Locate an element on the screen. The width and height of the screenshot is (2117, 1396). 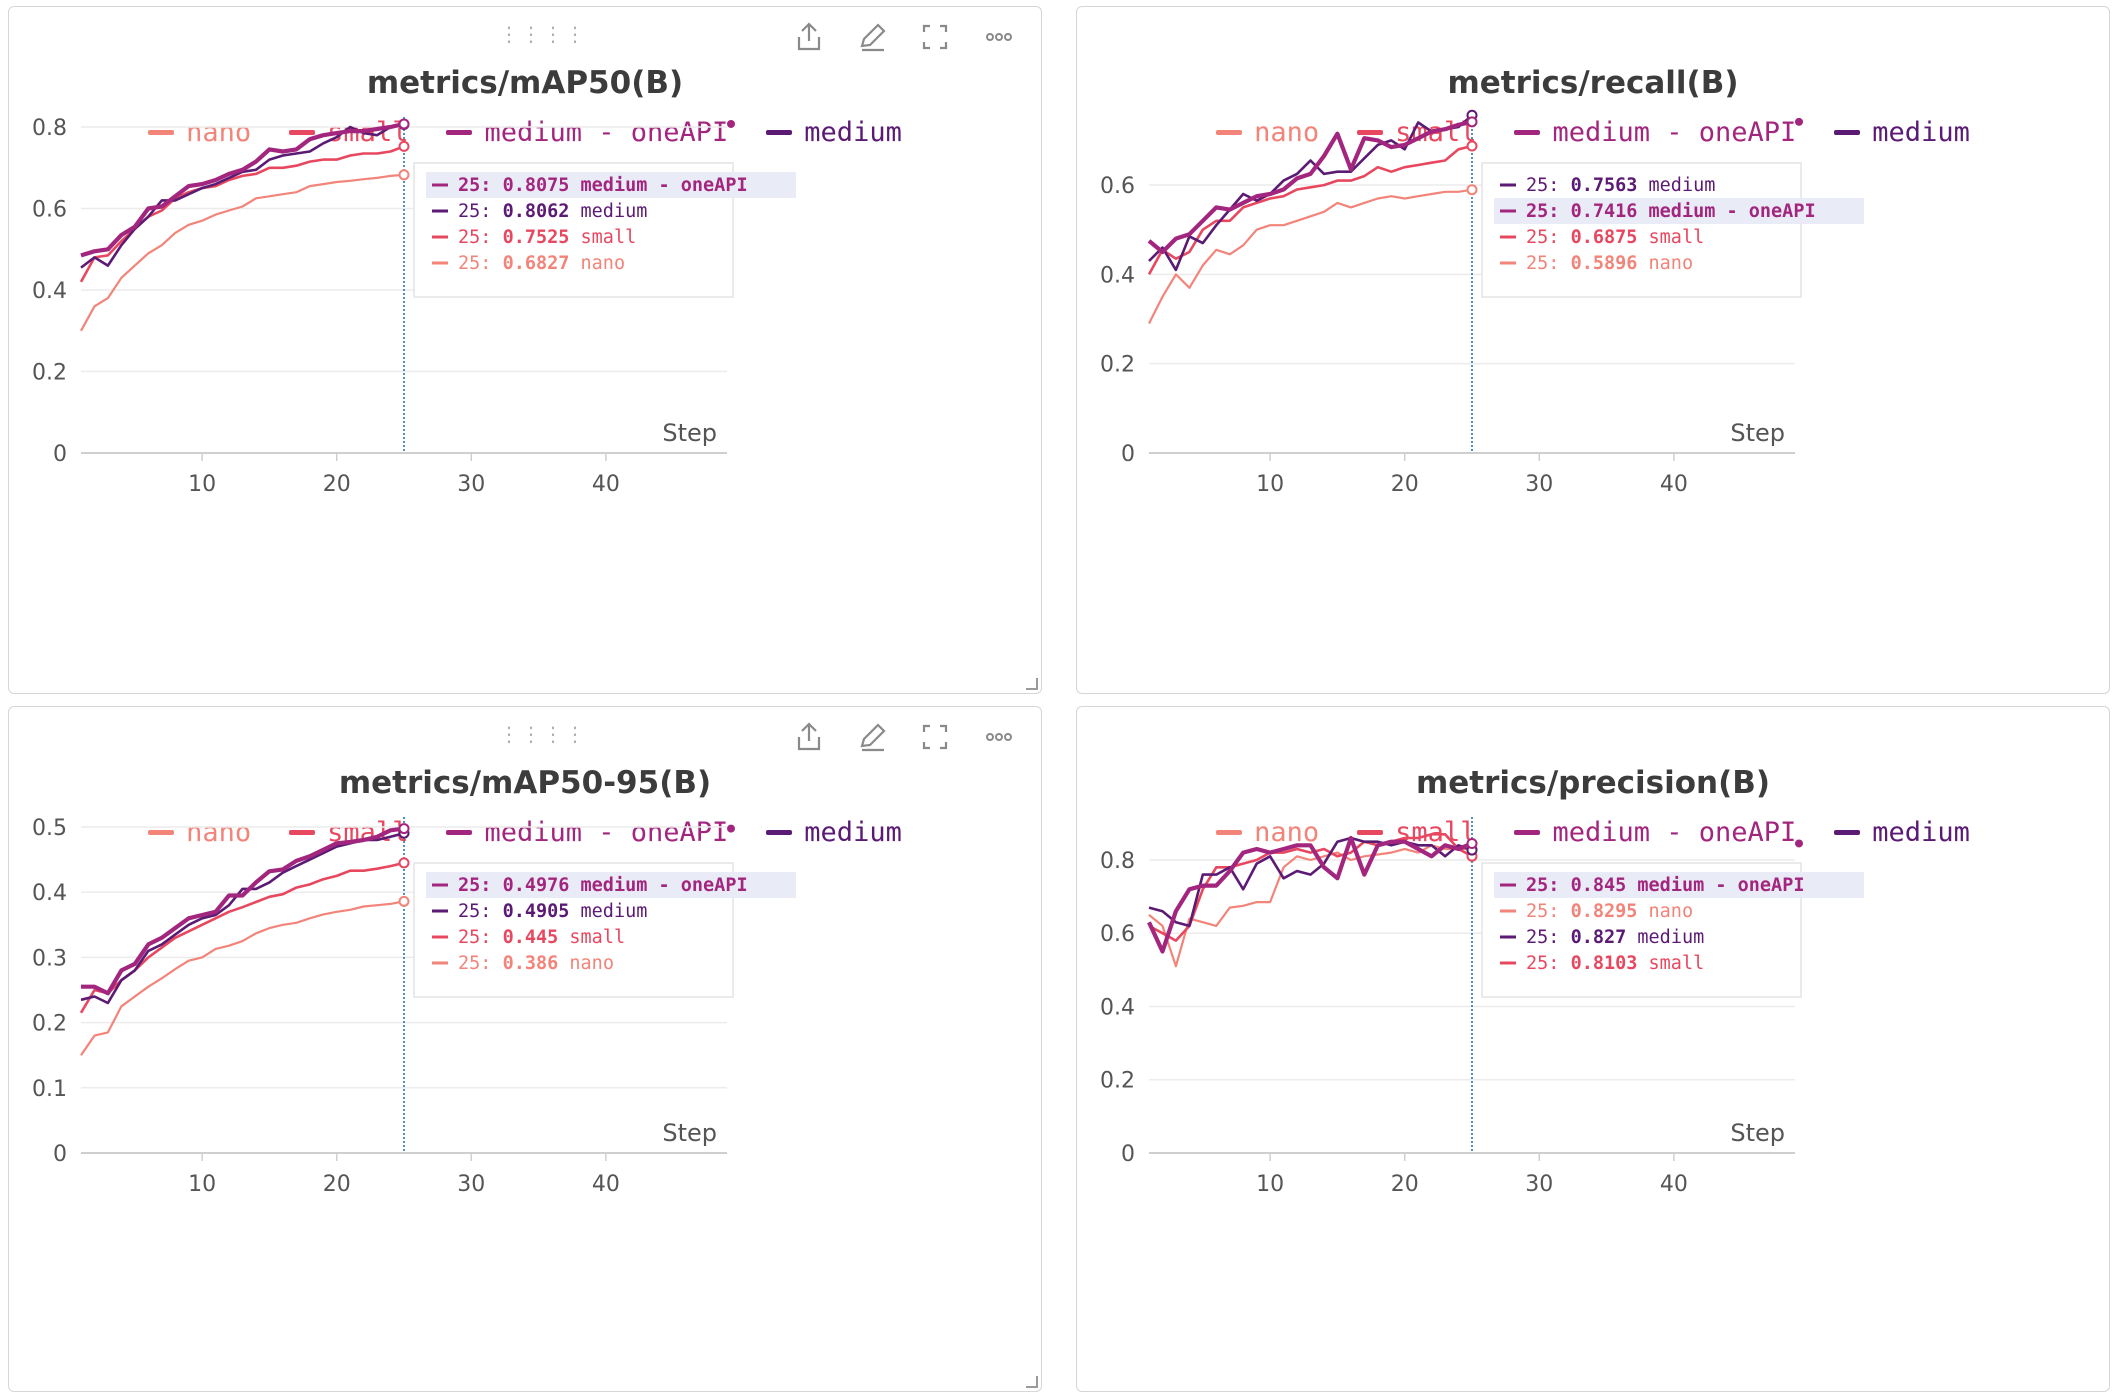
tooltip-row: 25: 0.7525 small is located at coordinates (547, 237).